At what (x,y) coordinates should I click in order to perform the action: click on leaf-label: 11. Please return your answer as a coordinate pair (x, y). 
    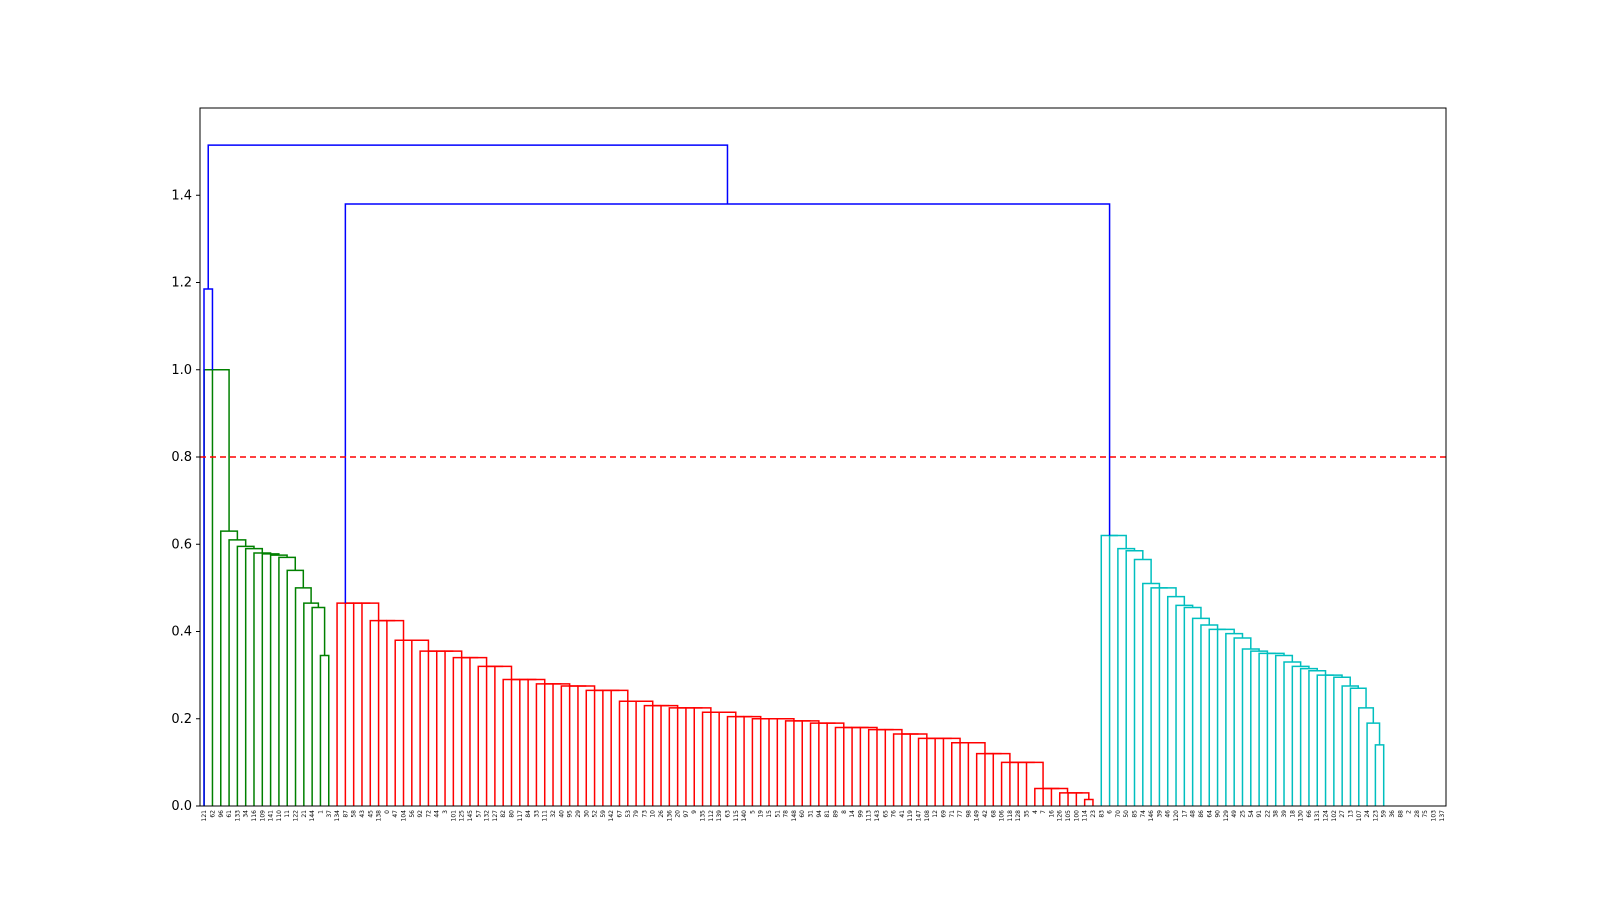
    Looking at the image, I should click on (287, 814).